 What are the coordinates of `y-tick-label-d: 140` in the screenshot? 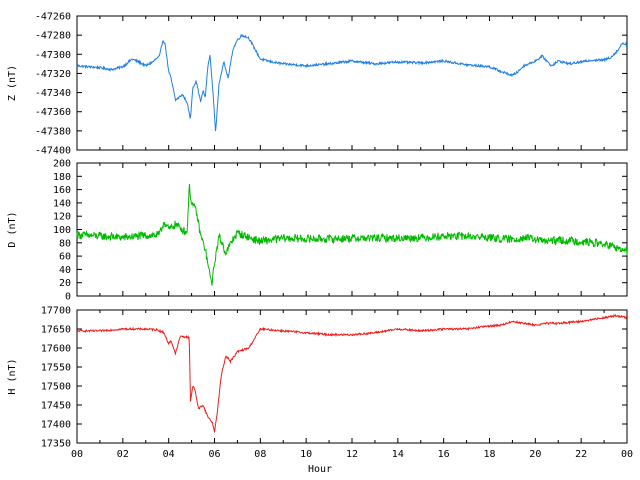 It's located at (62, 203).